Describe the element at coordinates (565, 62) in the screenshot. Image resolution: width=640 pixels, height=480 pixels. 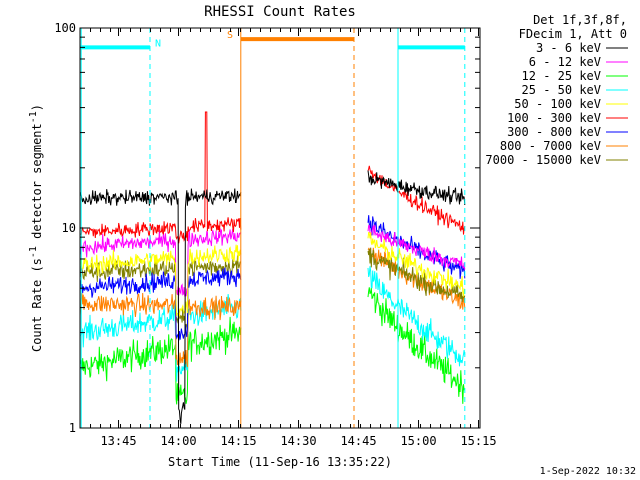
I see `legend-label-1: 6 - 12 keV` at that location.